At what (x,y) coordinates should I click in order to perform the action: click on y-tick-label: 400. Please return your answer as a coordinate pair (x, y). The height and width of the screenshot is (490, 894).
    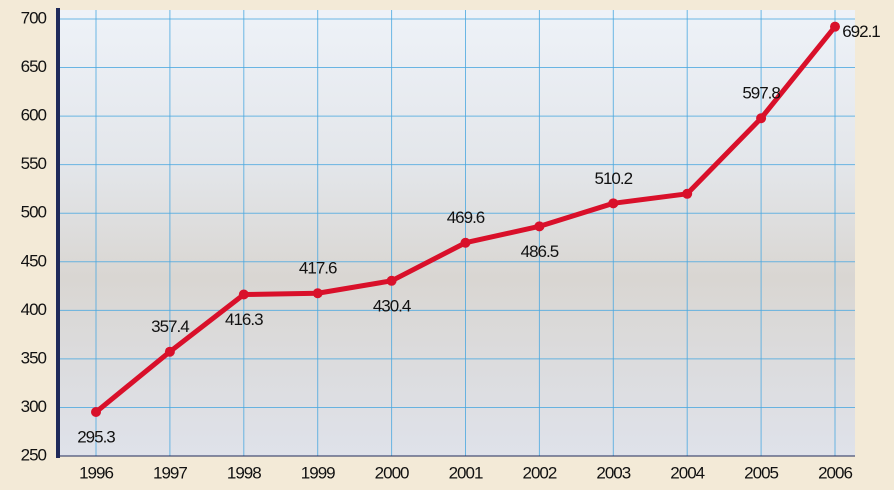
    Looking at the image, I should click on (34, 309).